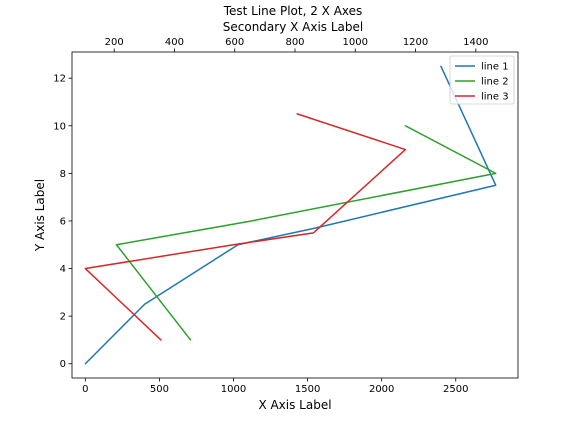 The width and height of the screenshot is (576, 432). I want to click on y-tick-label: 0, so click(63, 364).